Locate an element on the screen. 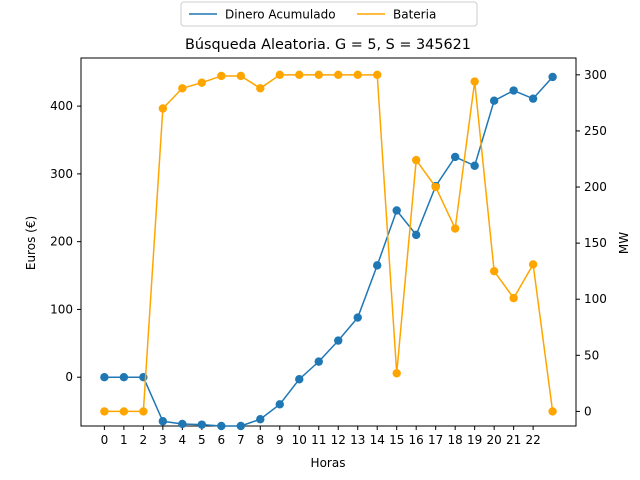 The height and width of the screenshot is (480, 640). x-axis-label: Horas is located at coordinates (328, 463).